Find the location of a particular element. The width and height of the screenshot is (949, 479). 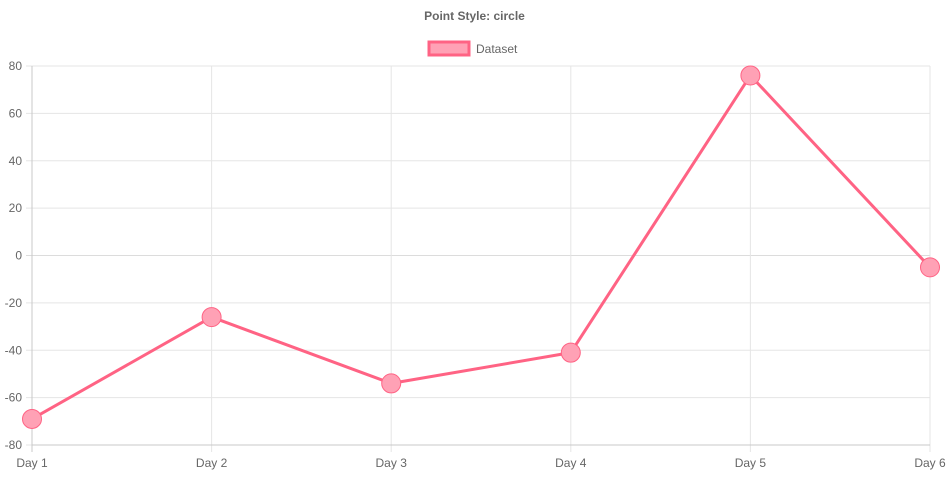

y-tick-label: -20 is located at coordinates (14, 303).